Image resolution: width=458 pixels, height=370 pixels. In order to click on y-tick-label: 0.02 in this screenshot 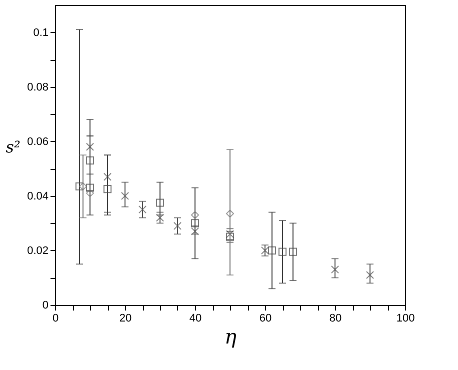, I will do `click(37, 250)`.